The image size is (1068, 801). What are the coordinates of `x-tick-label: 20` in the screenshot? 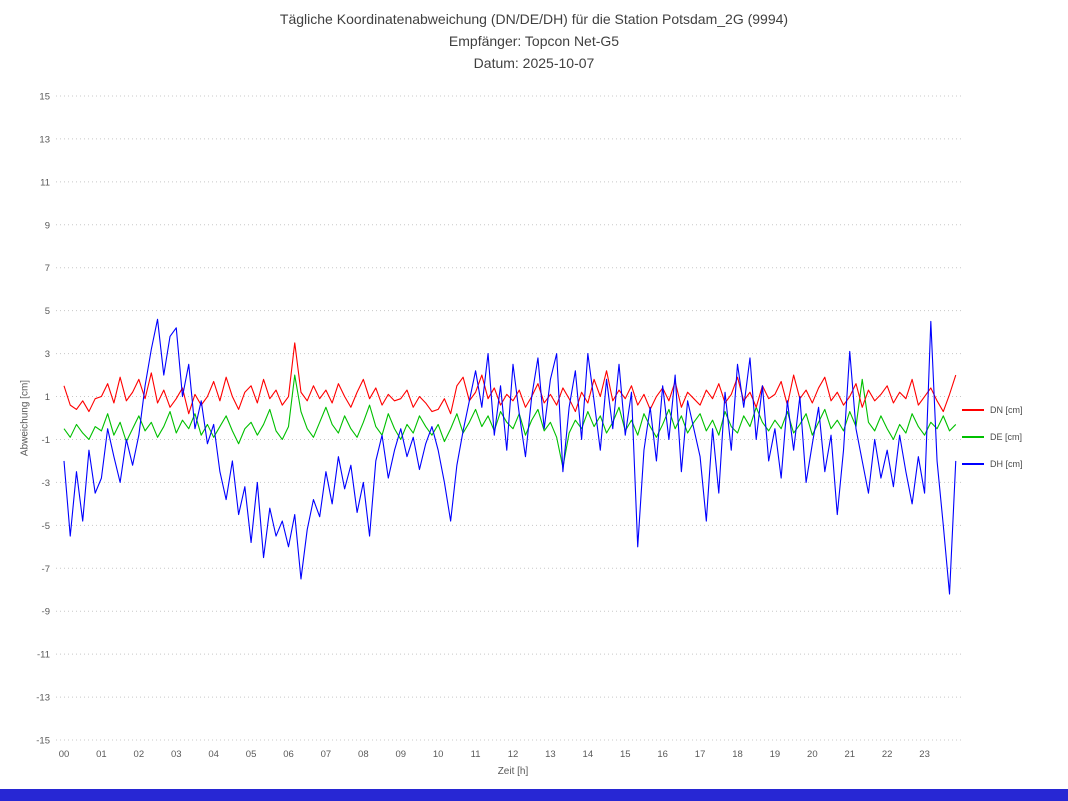 It's located at (812, 754).